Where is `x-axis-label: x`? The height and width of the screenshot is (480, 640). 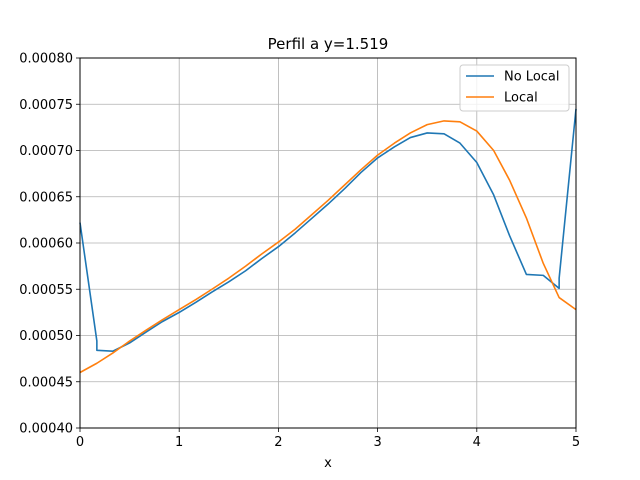 x-axis-label: x is located at coordinates (328, 463).